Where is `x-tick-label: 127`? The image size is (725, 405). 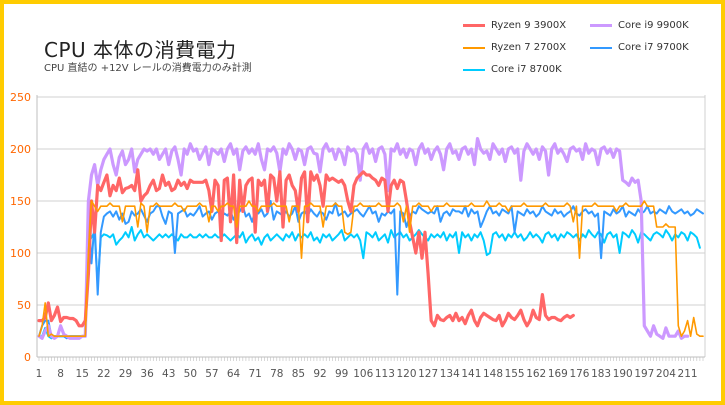
x-tick-label: 127 is located at coordinates (428, 374).